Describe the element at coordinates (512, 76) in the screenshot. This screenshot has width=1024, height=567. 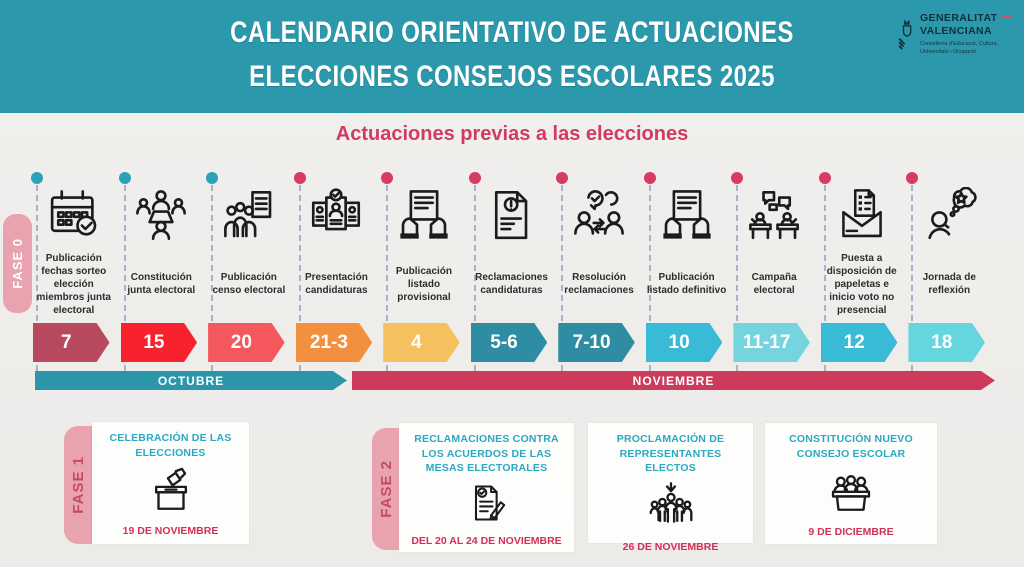
I see `title-line-2: ELECCIONES CONSEJOS ESCOLARES 2025` at that location.